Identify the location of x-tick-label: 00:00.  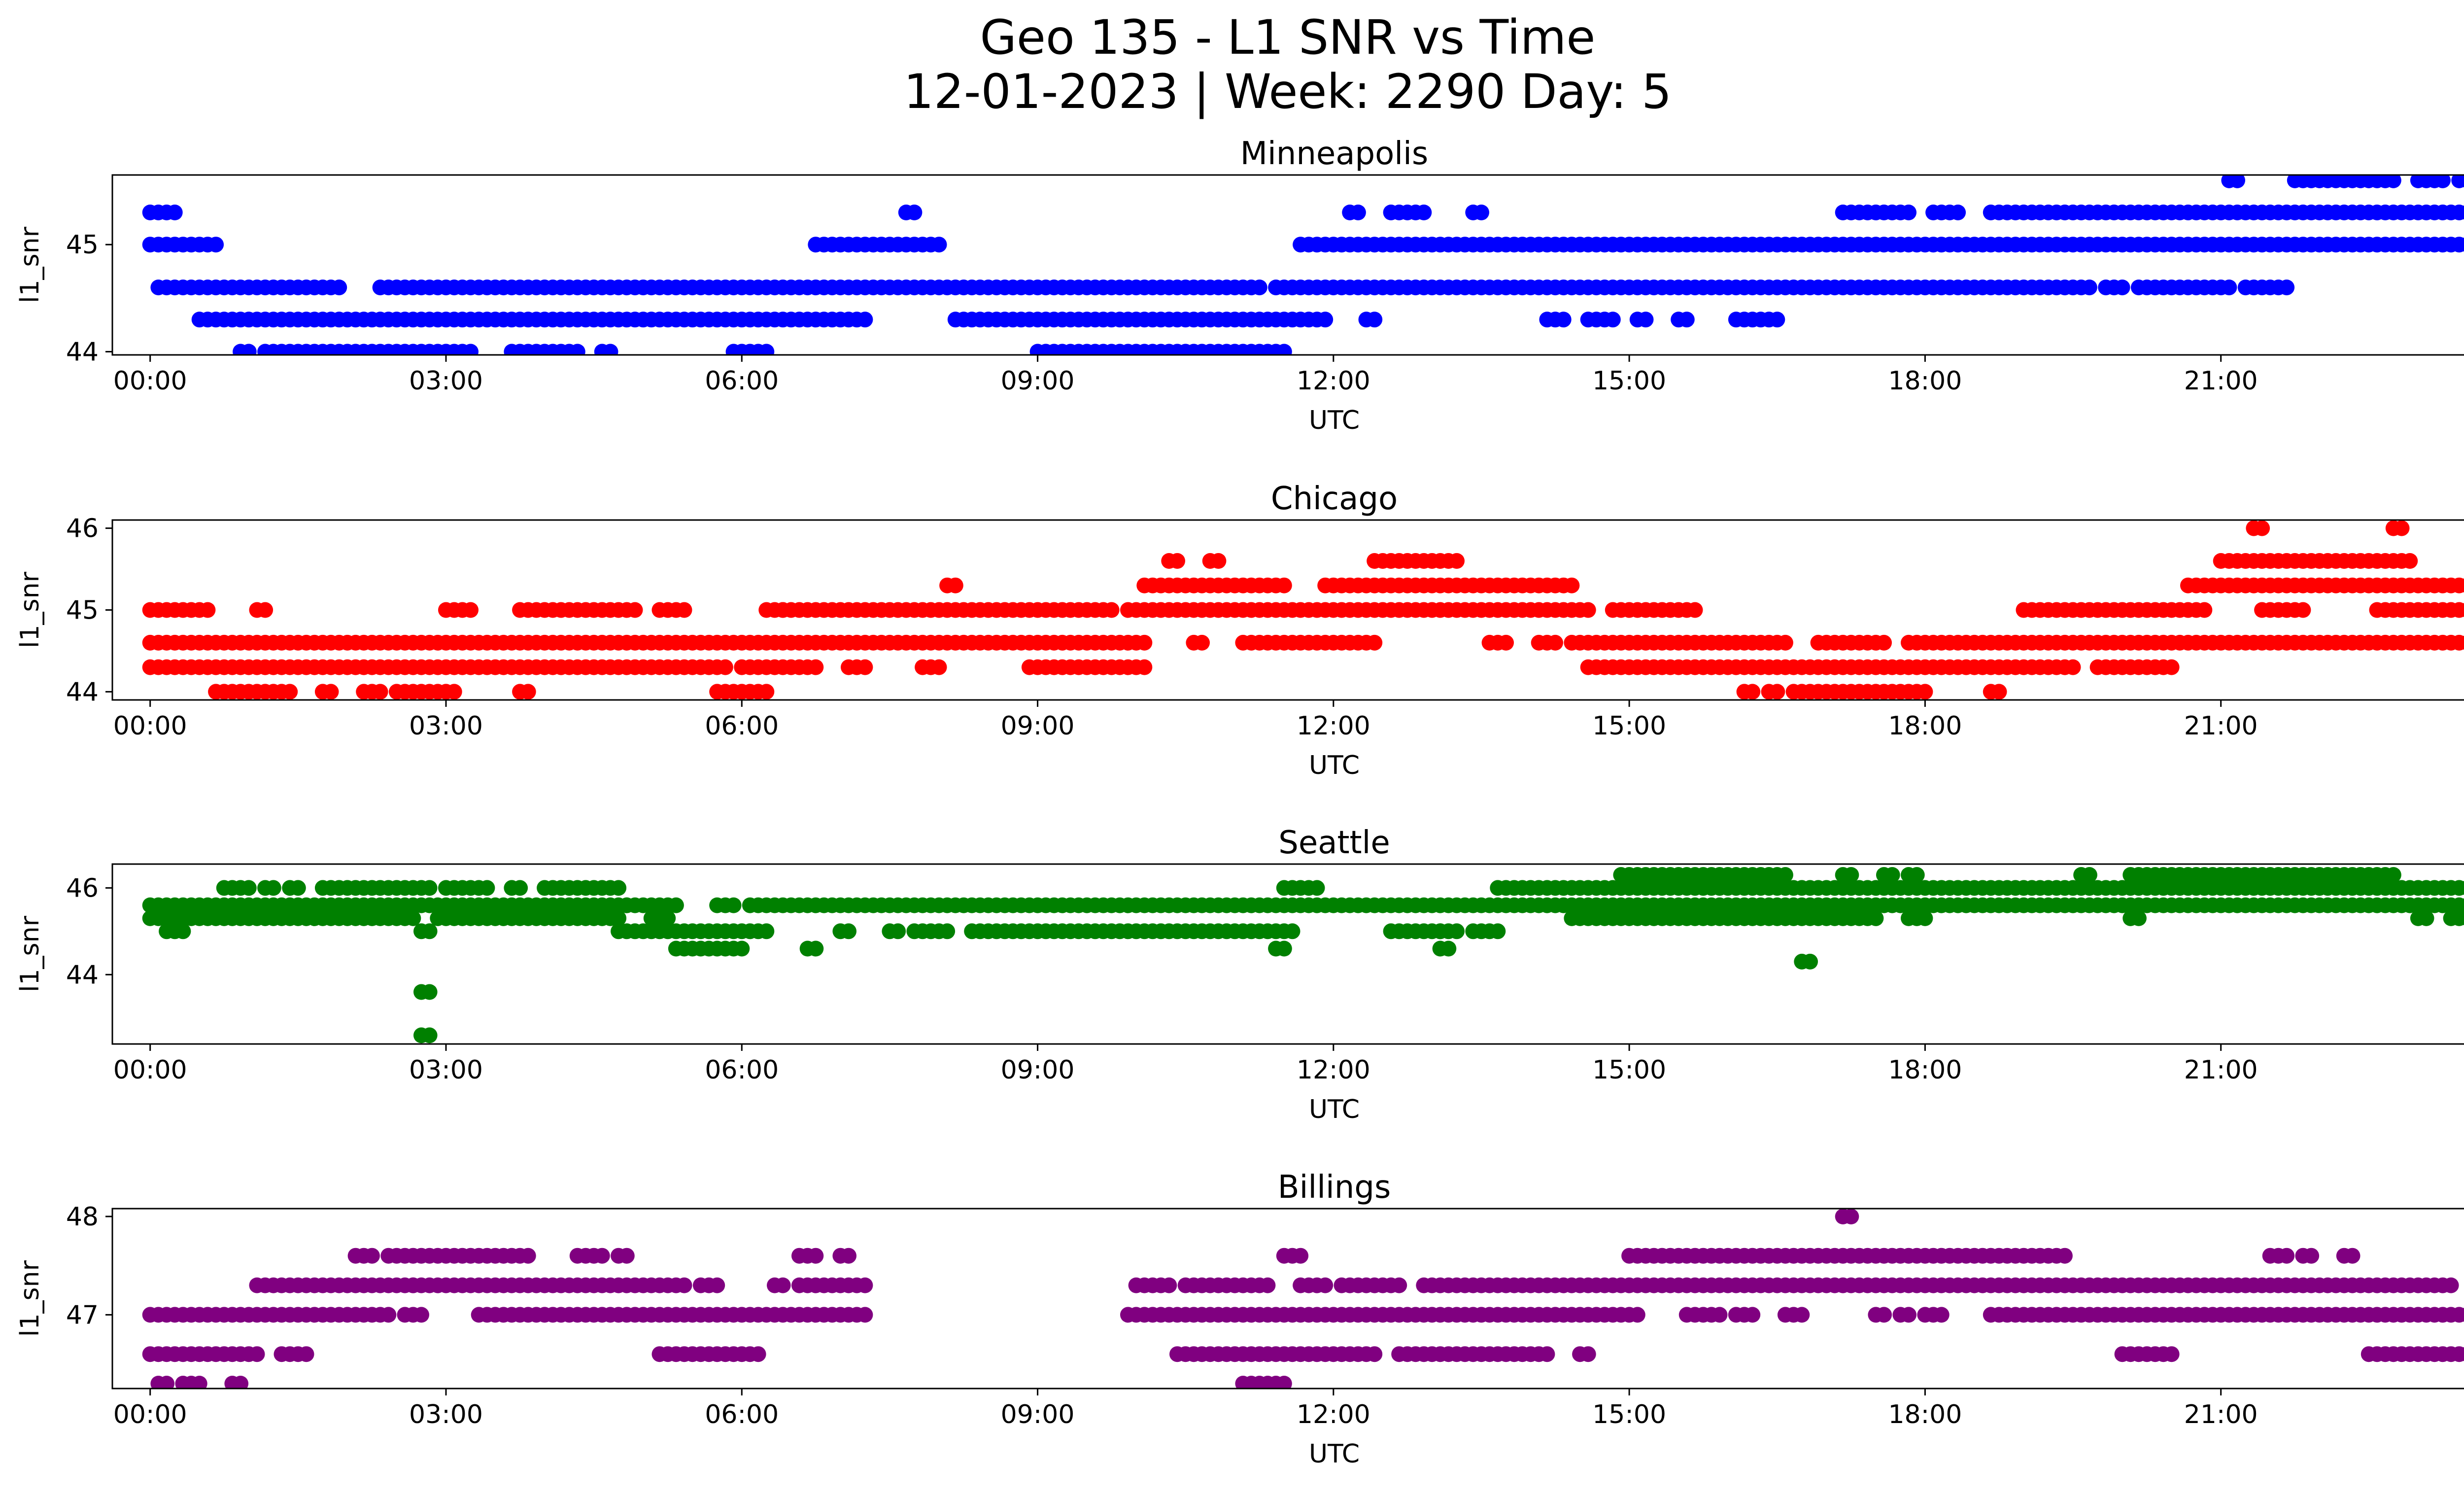
(150, 1070).